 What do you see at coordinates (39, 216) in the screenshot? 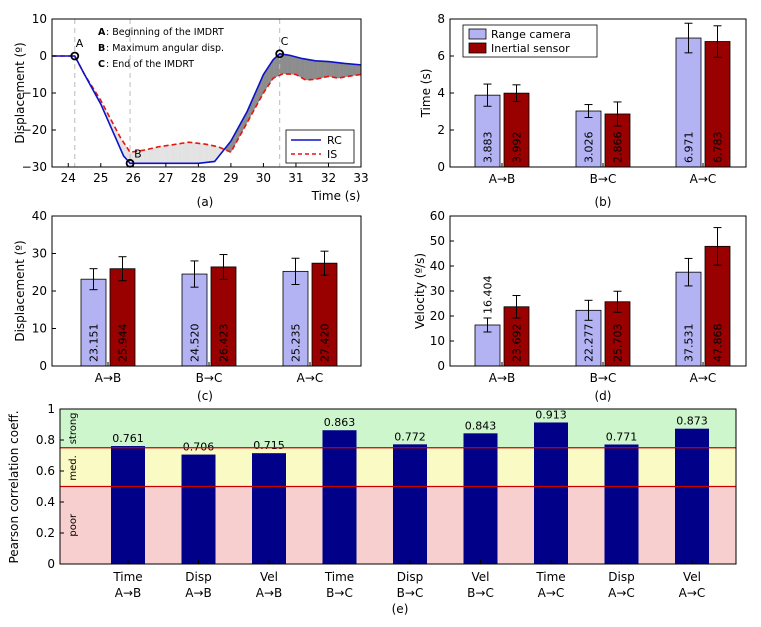
I see `panel-c-ytick-label: 40` at bounding box center [39, 216].